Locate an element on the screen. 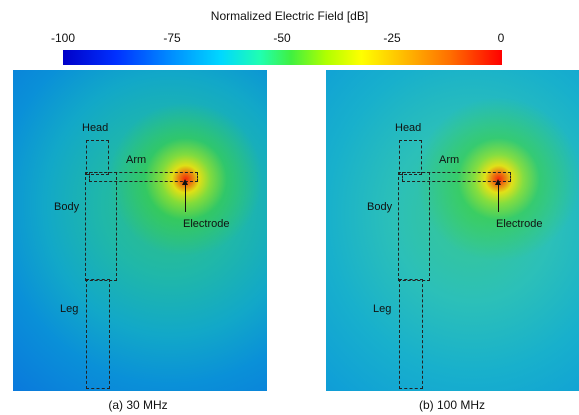  colorbar-tick: -100 is located at coordinates (63, 38).